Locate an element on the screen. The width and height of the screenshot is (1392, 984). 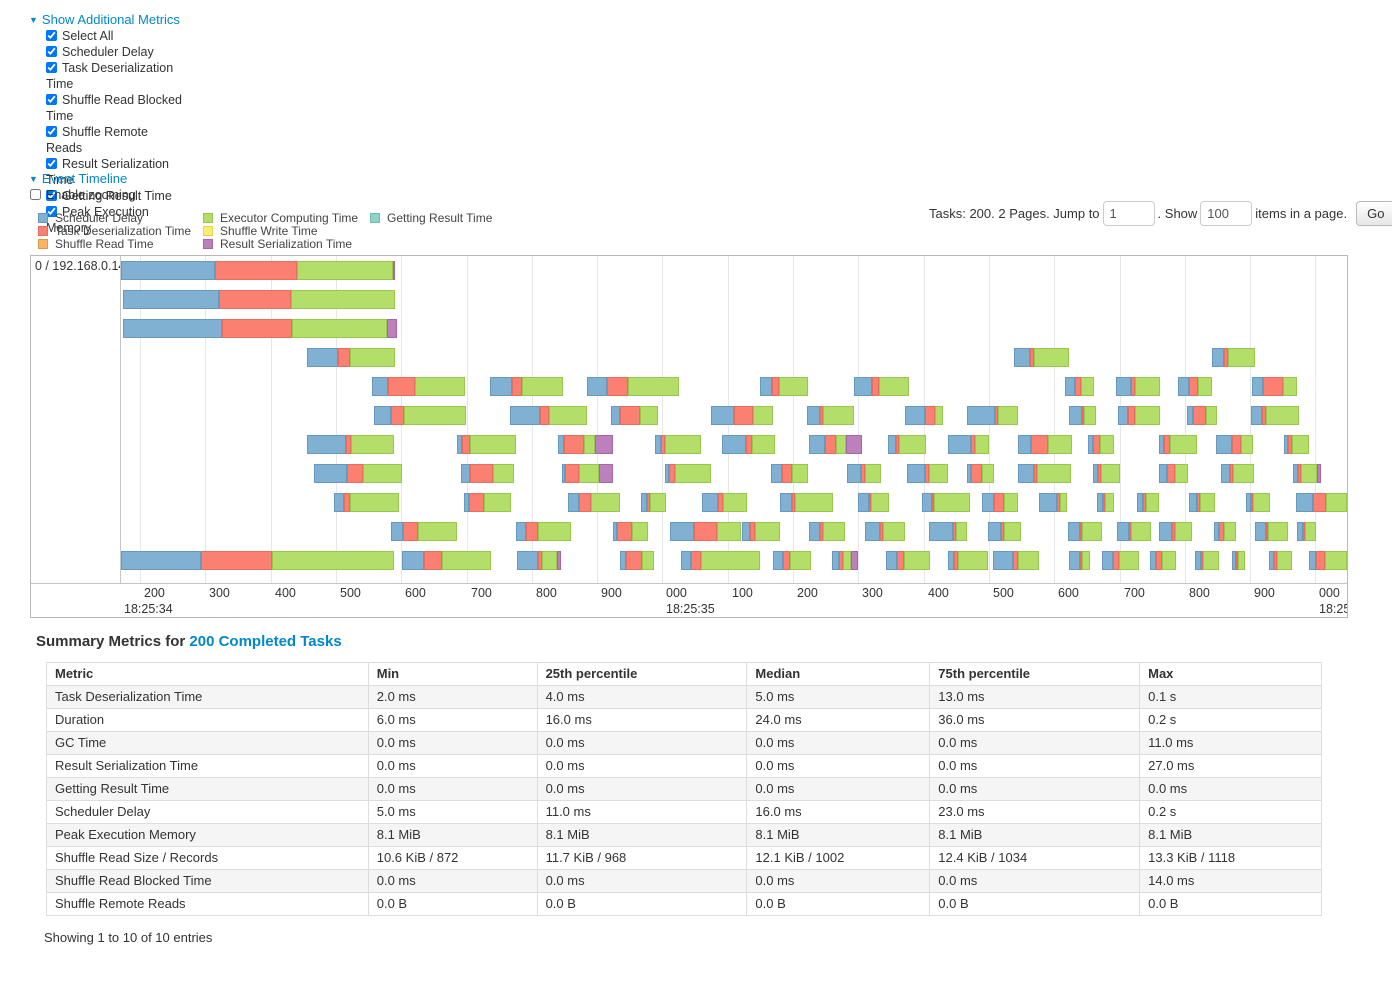
metric-option-shuffle-read-blocked-time: Shuffle Read Blocked Time is located at coordinates (116, 108).